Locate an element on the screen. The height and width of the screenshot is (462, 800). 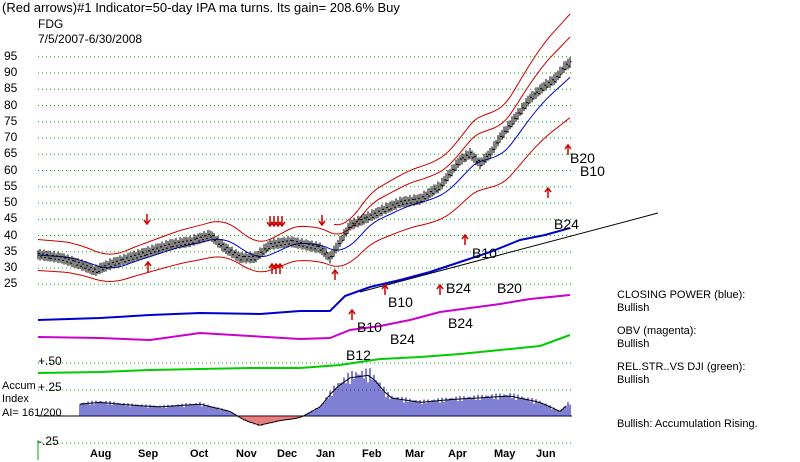
month-label: Aug is located at coordinates (101, 454).